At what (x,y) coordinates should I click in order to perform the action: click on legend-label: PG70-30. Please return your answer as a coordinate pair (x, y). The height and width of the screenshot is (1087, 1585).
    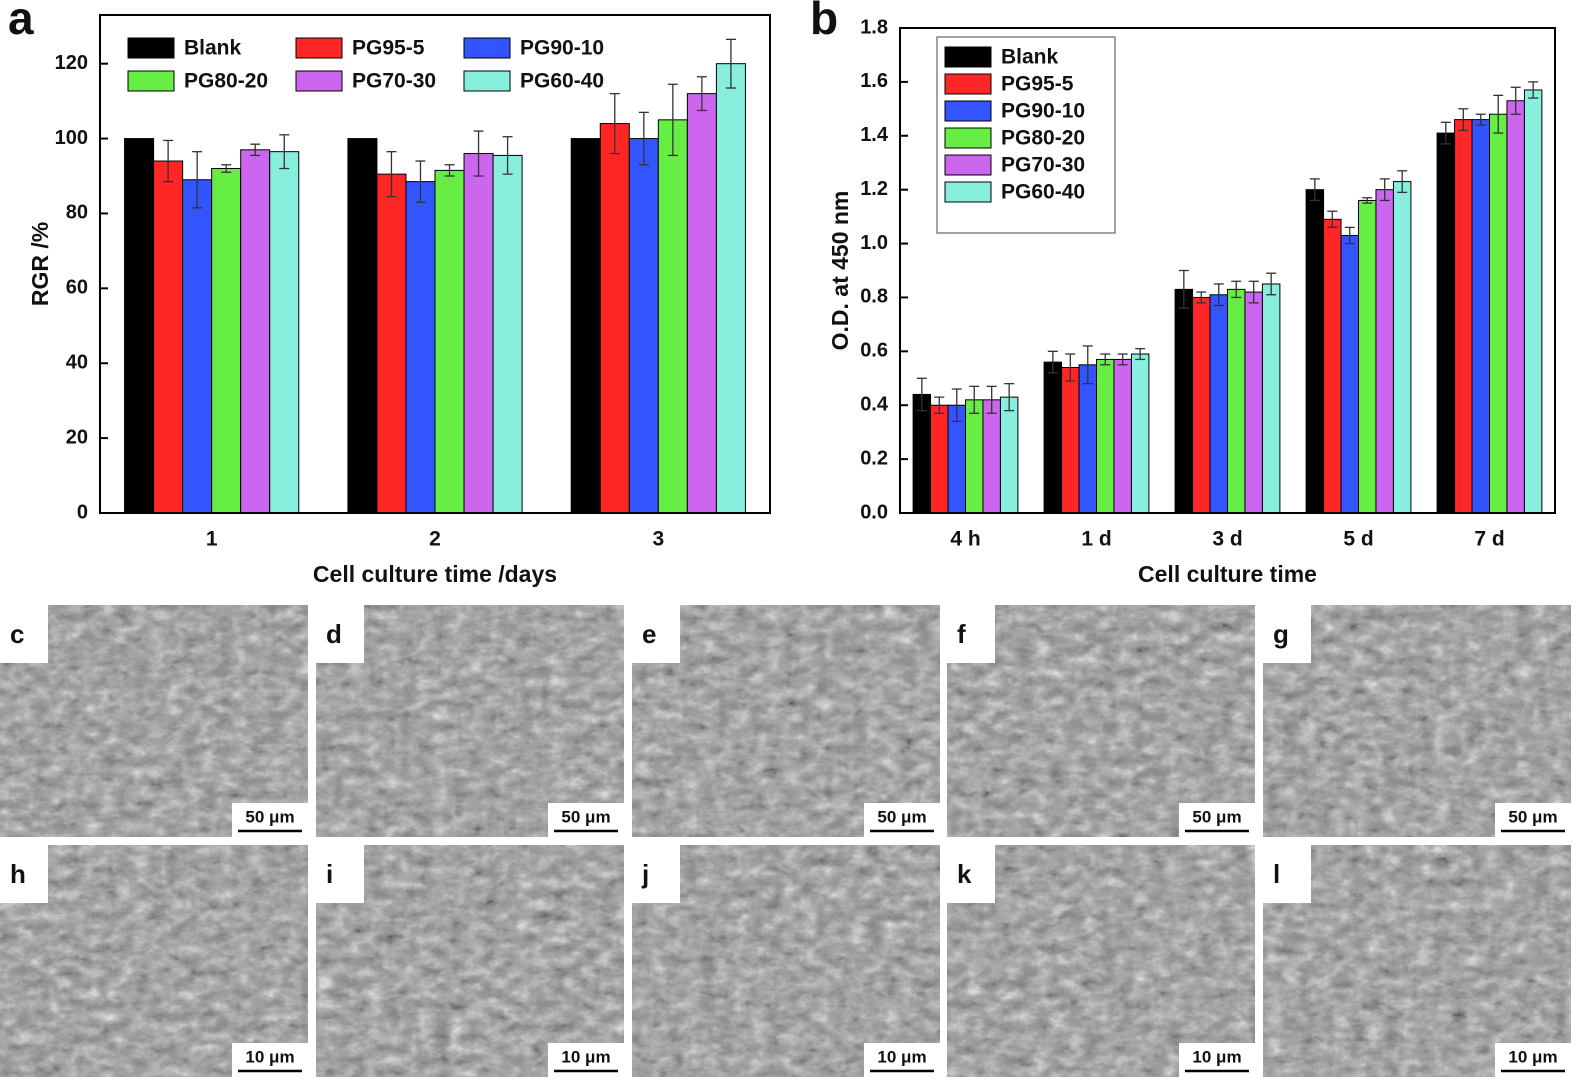
    Looking at the image, I should click on (394, 81).